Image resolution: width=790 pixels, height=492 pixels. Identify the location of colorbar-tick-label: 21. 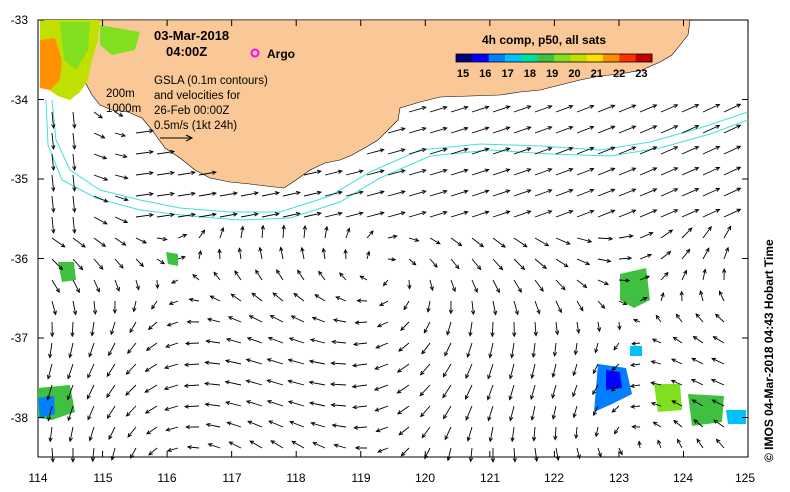
(597, 74).